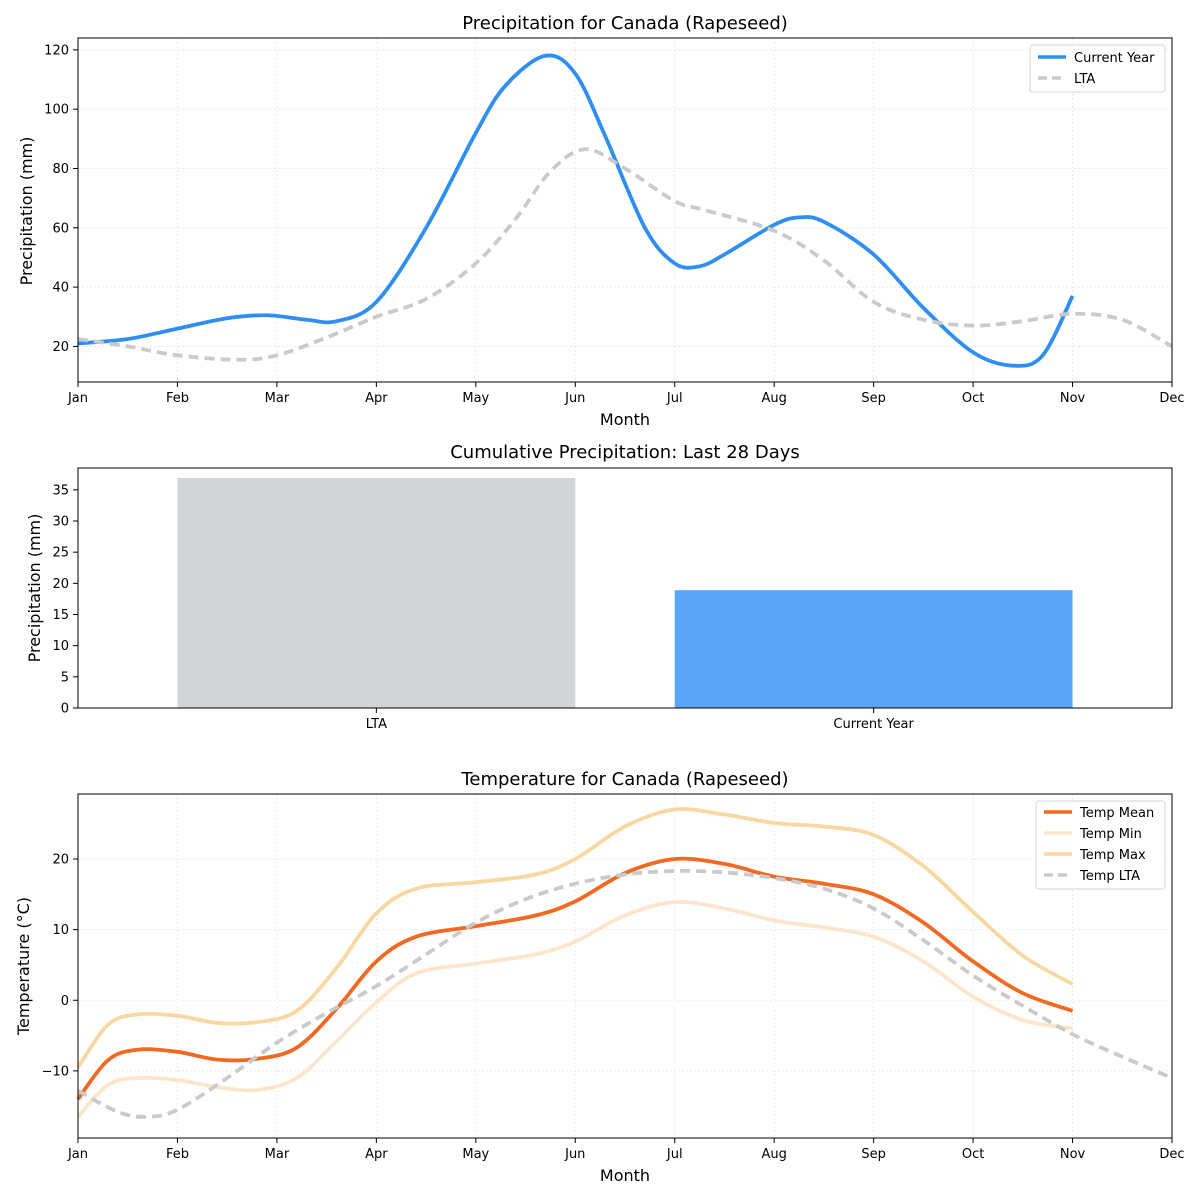 This screenshot has height=1200, width=1200. I want to click on y-tick-label: 40, so click(60, 288).